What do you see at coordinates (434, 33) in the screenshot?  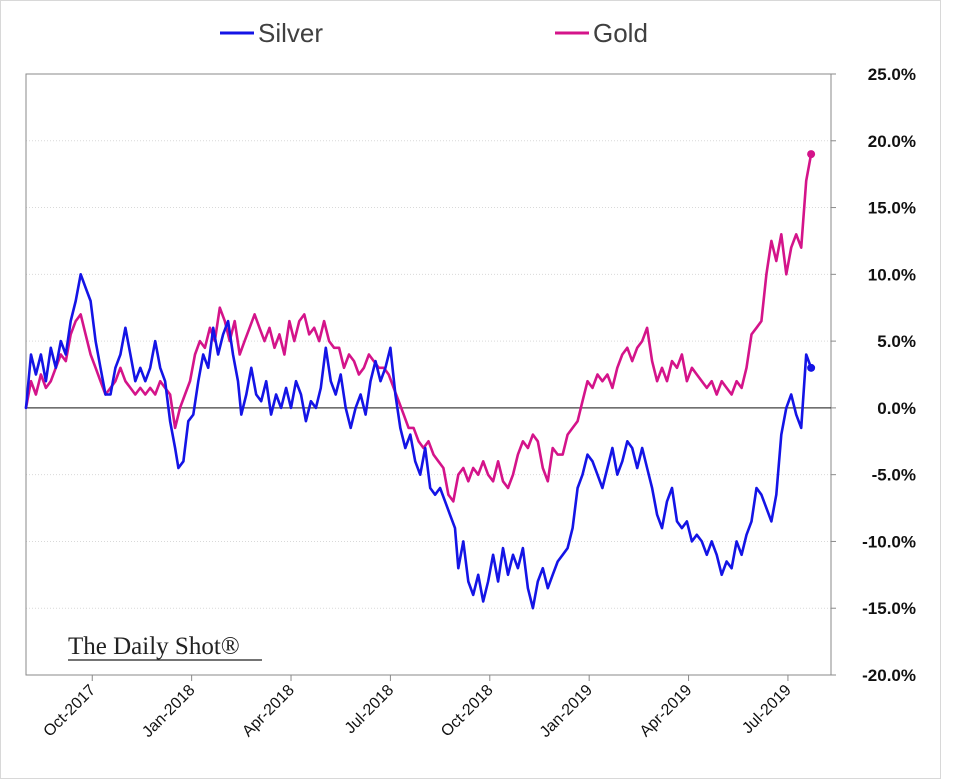 I see `legend: Silver Gold` at bounding box center [434, 33].